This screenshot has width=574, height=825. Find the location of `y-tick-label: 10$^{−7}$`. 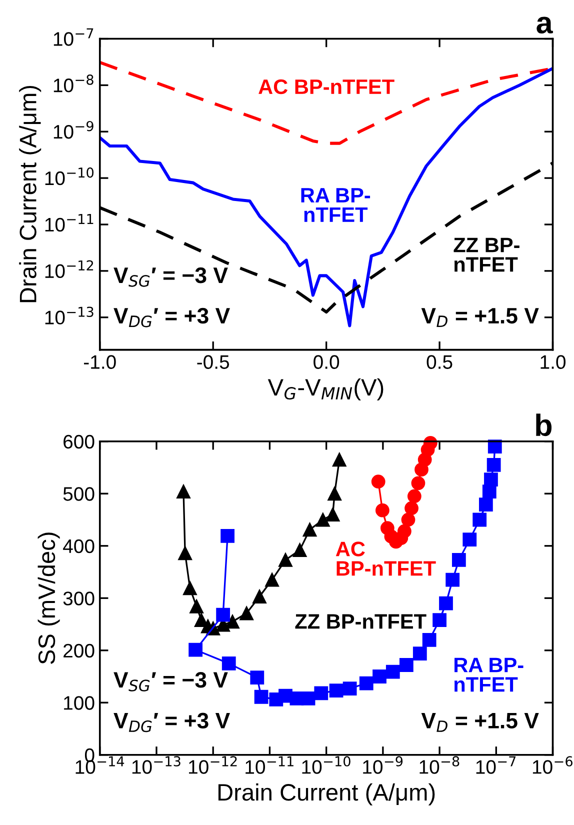

y-tick-label: 10$^{−7}$ is located at coordinates (74, 37).